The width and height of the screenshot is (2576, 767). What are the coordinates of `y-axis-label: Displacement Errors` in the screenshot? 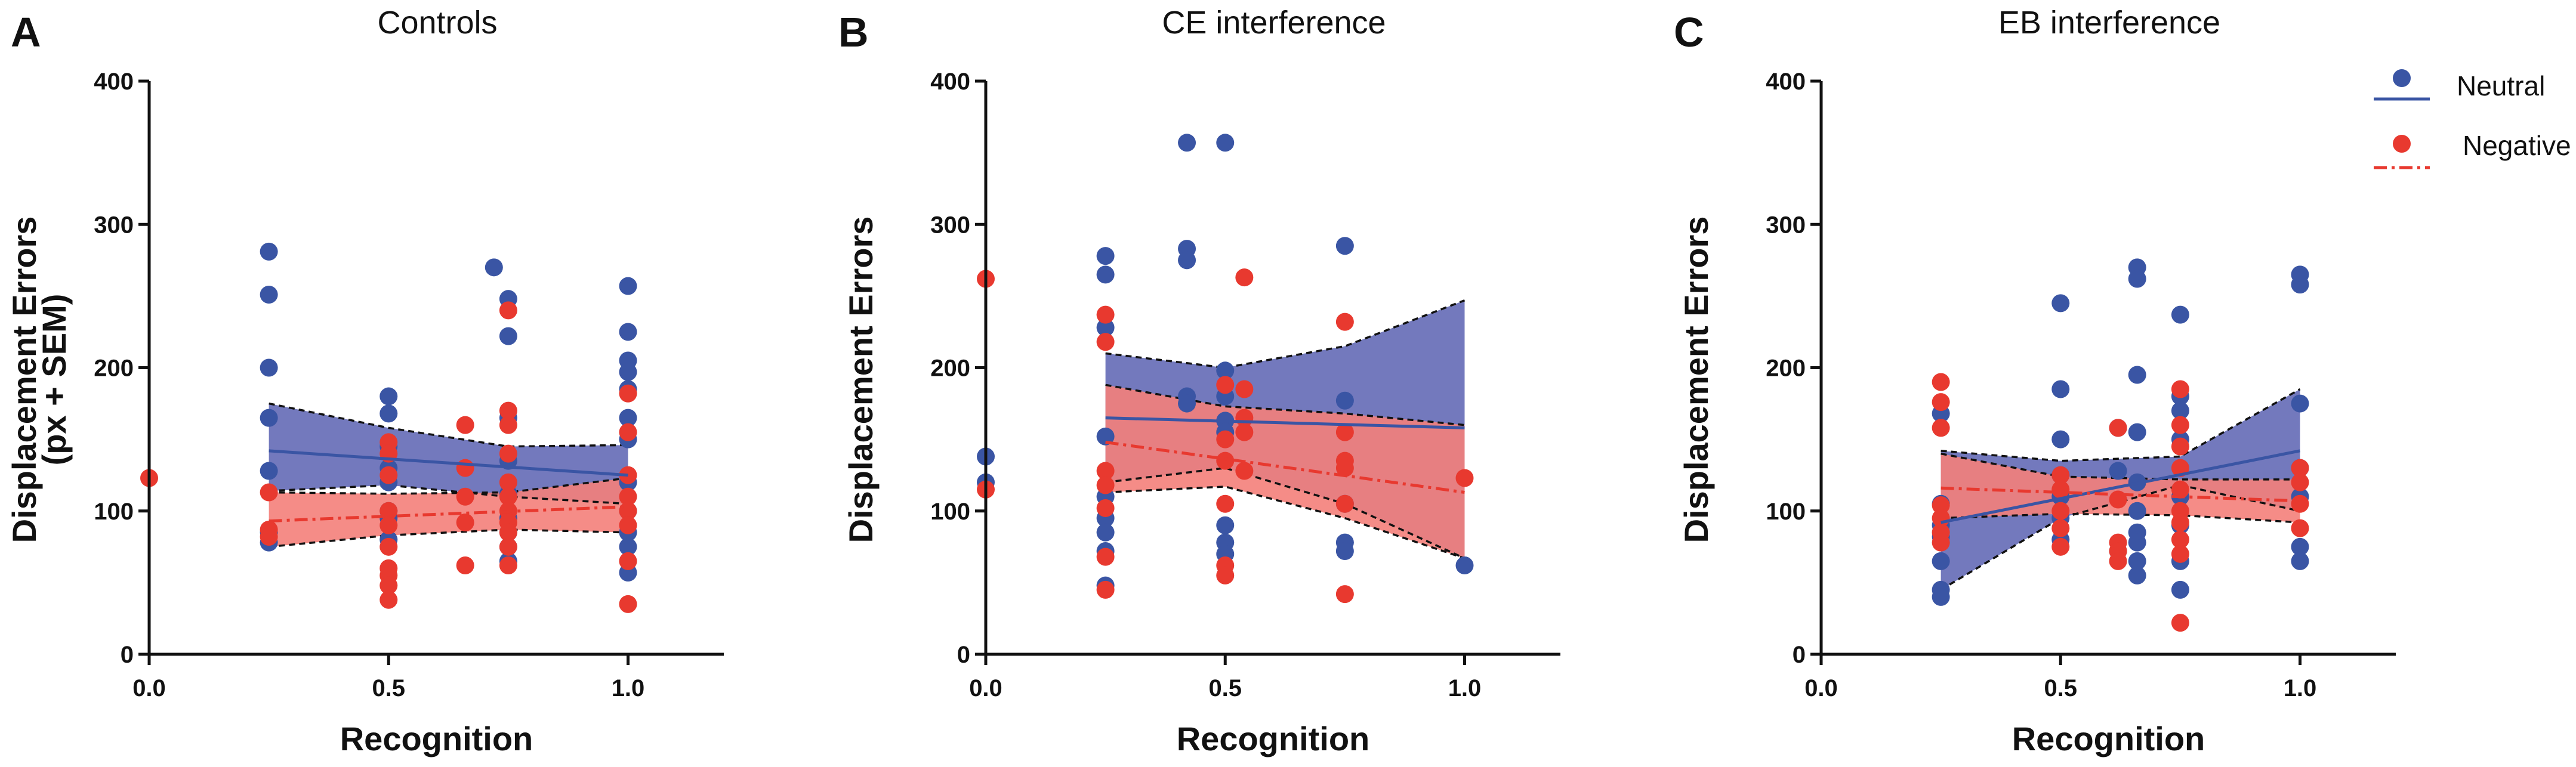 It's located at (1696, 380).